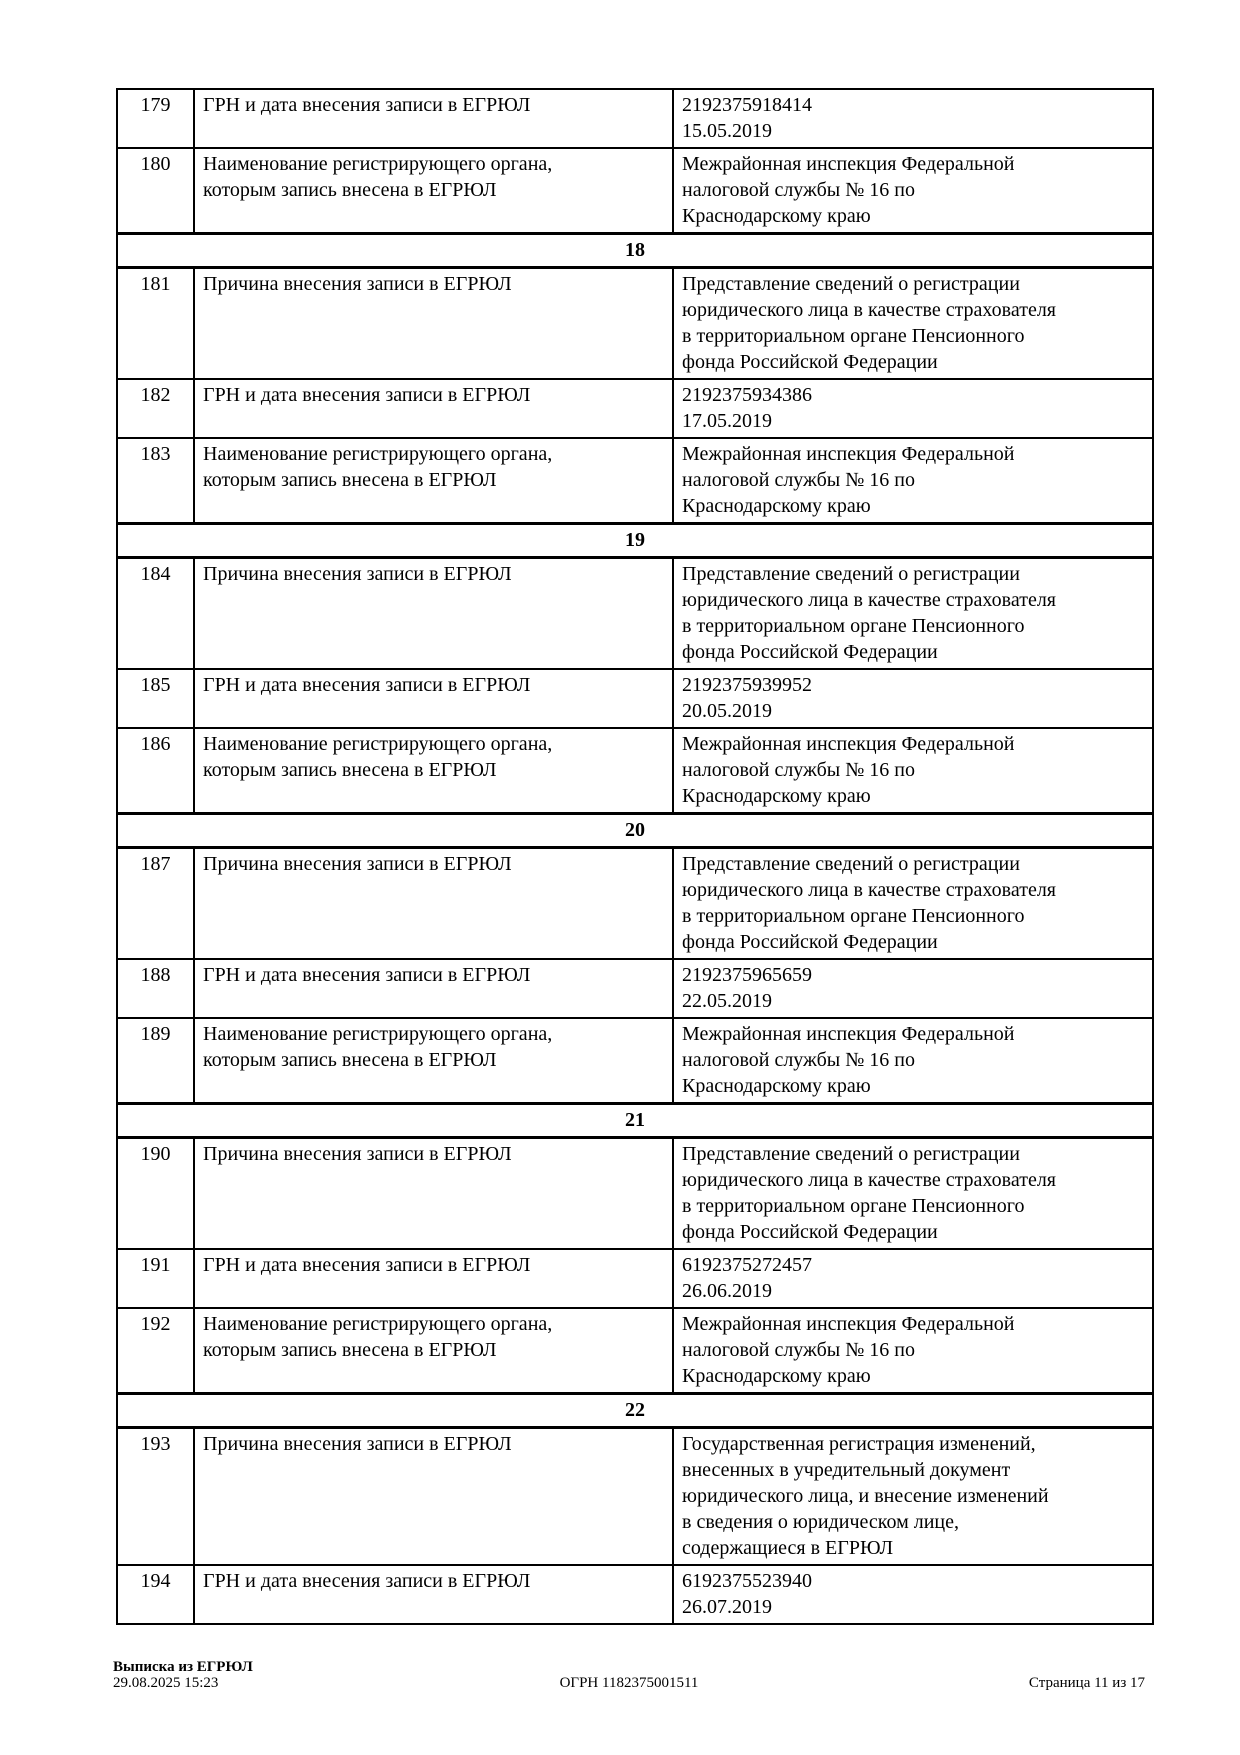 The height and width of the screenshot is (1755, 1240). What do you see at coordinates (155, 698) in the screenshot?
I see `row-number-cell: 185` at bounding box center [155, 698].